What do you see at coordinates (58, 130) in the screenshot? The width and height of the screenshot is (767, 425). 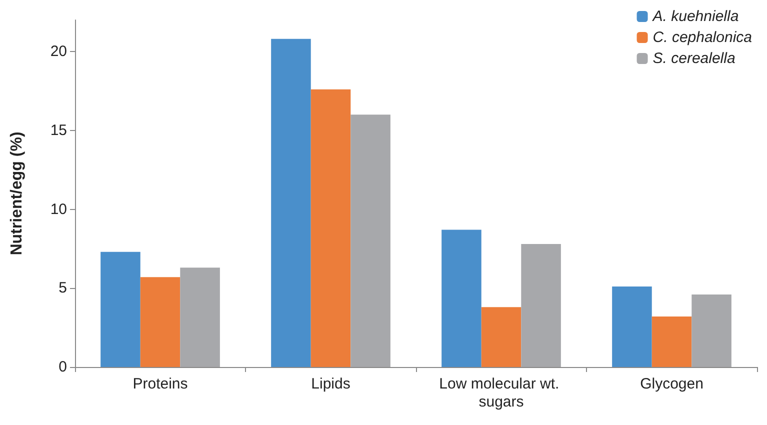 I see `y-tick-label: 15` at bounding box center [58, 130].